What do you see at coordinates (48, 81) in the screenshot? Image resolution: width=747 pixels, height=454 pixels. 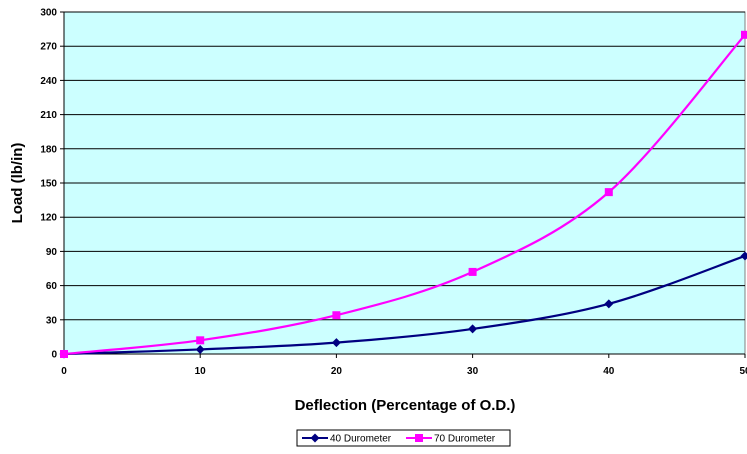 I see `y-tick-label: 240` at bounding box center [48, 81].